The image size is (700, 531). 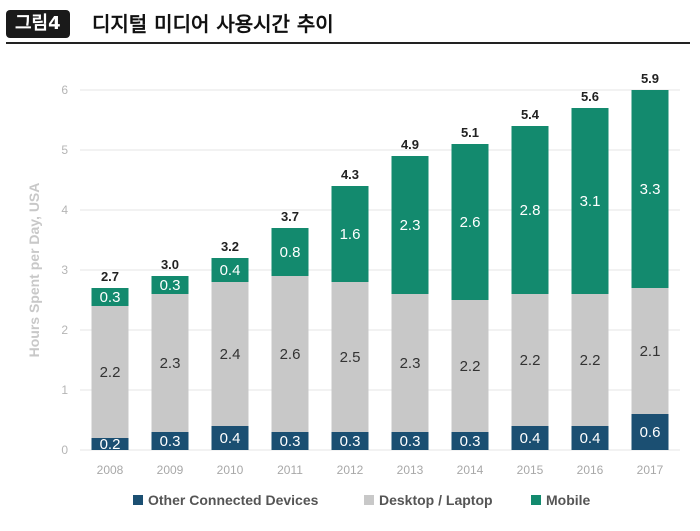 What do you see at coordinates (290, 216) in the screenshot?
I see `bar-total-label: 3.7` at bounding box center [290, 216].